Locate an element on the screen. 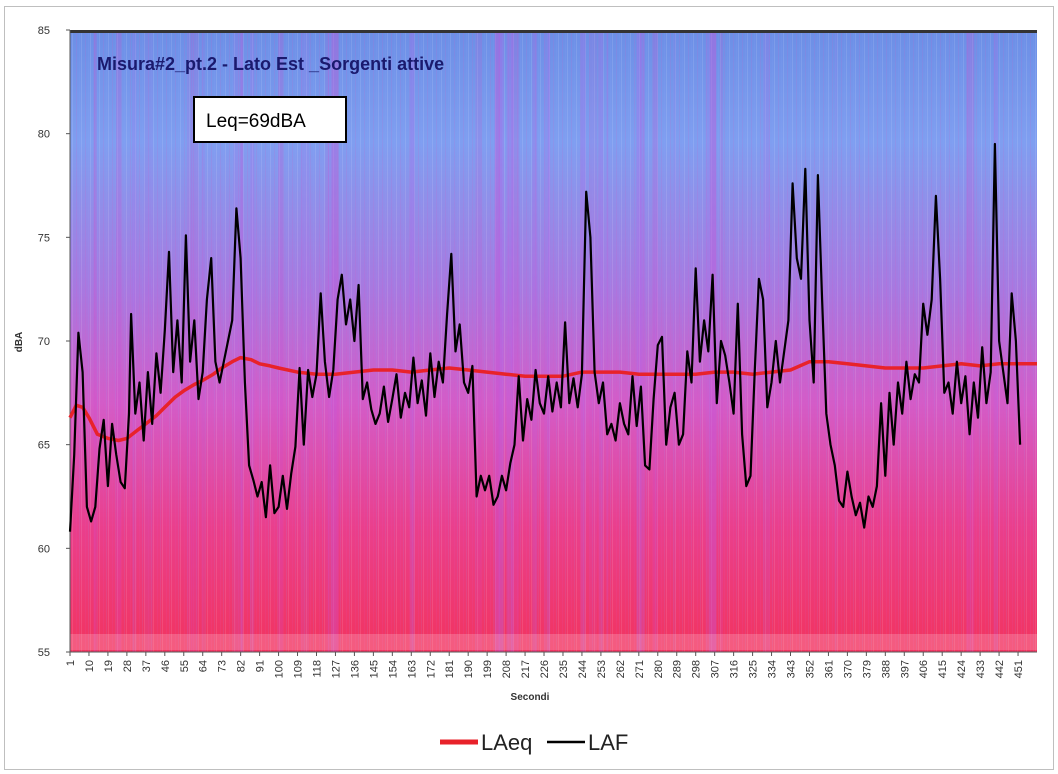 This screenshot has width=1058, height=774. y-axis-label: dBA is located at coordinates (19, 342).